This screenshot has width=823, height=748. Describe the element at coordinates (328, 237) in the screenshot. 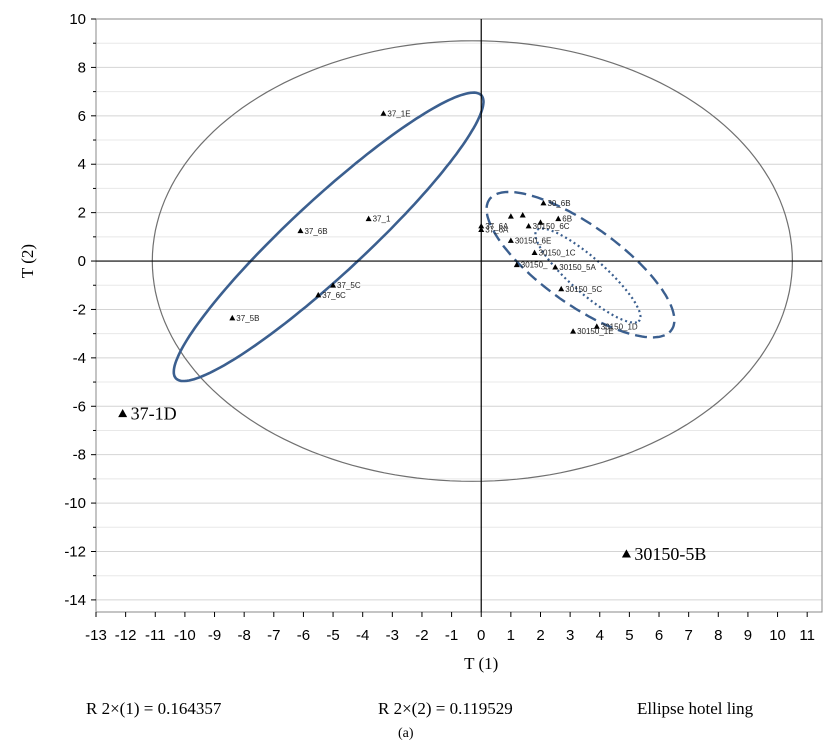

I see `ellipse-solid` at that location.